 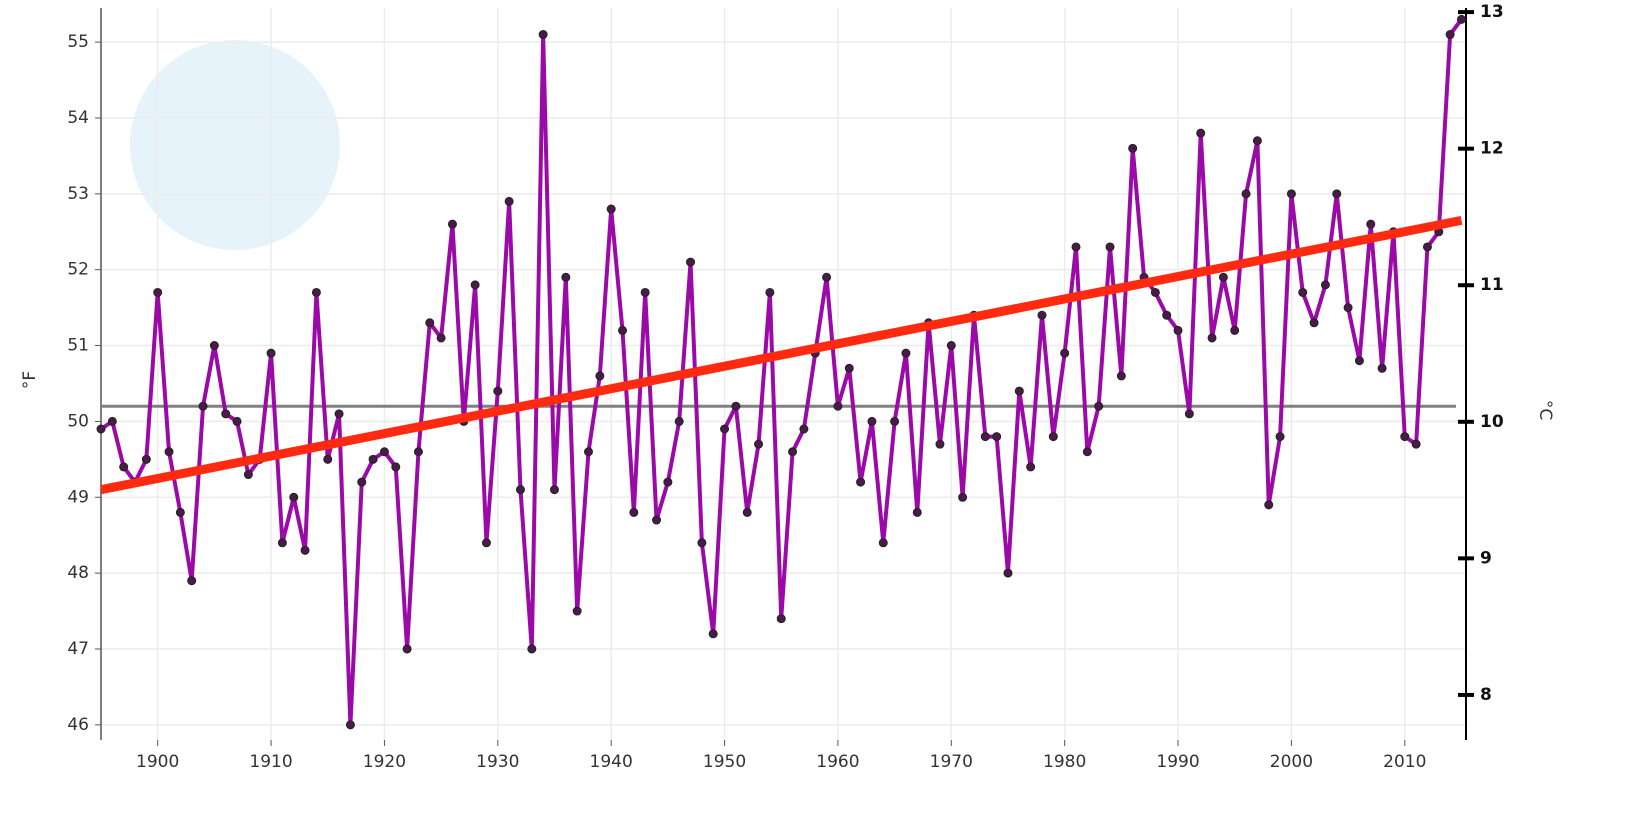 I want to click on y-tick-label: 51, so click(x=78, y=346).